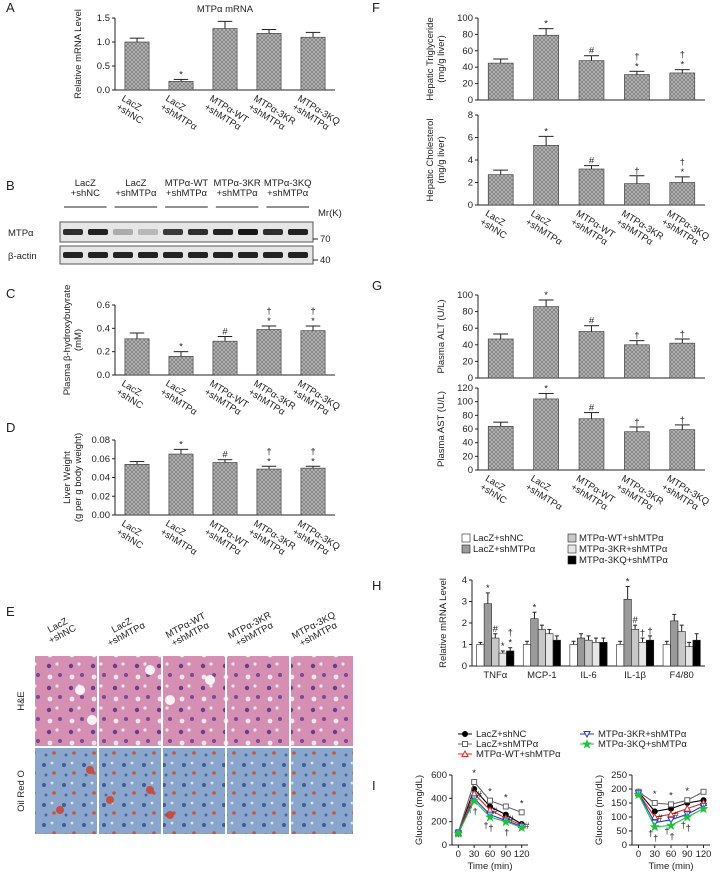  What do you see at coordinates (21, 791) in the screenshot?
I see `row-label: Oil Red O` at bounding box center [21, 791].